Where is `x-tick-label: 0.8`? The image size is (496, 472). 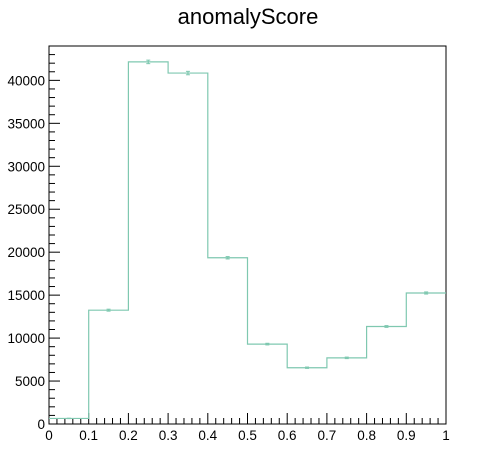
x-tick-label: 0.8 is located at coordinates (366, 435).